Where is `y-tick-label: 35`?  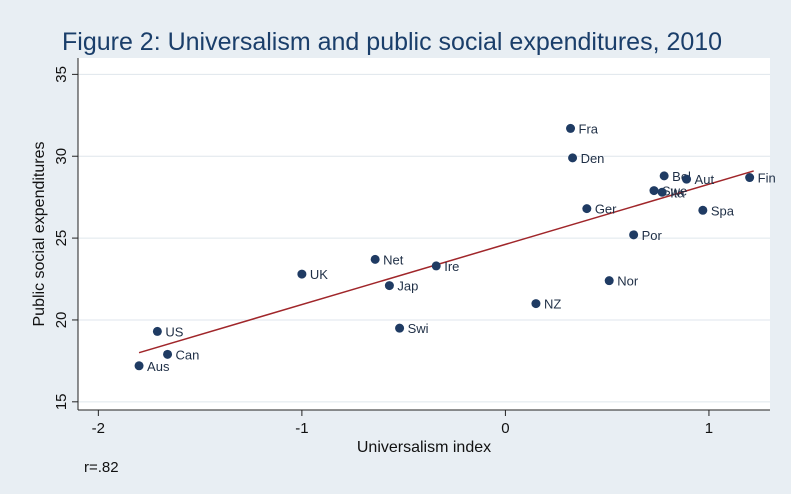 y-tick-label: 35 is located at coordinates (61, 74).